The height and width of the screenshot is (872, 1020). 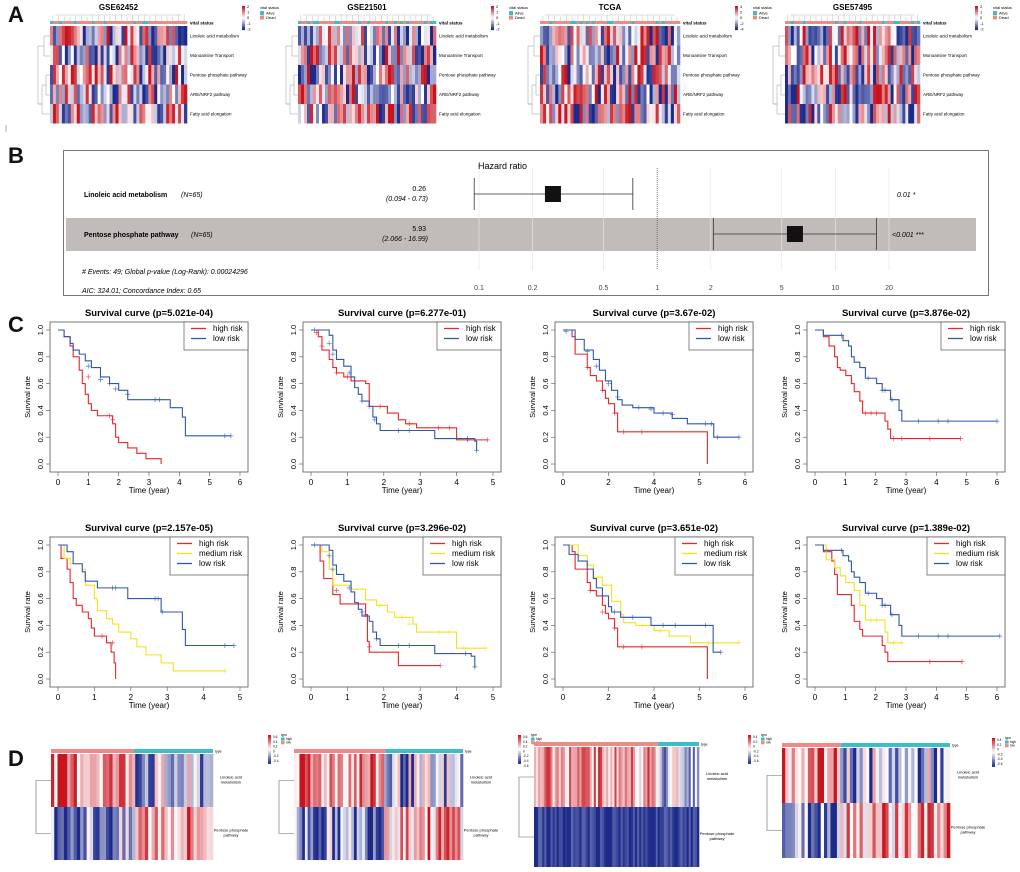 I want to click on color-scale-tick: 0, so click(x=981, y=17).